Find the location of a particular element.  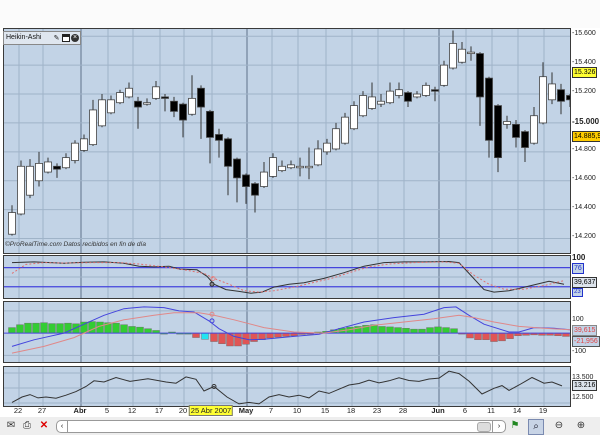

macd-axis: 100 -100 is located at coordinates (585, 331).